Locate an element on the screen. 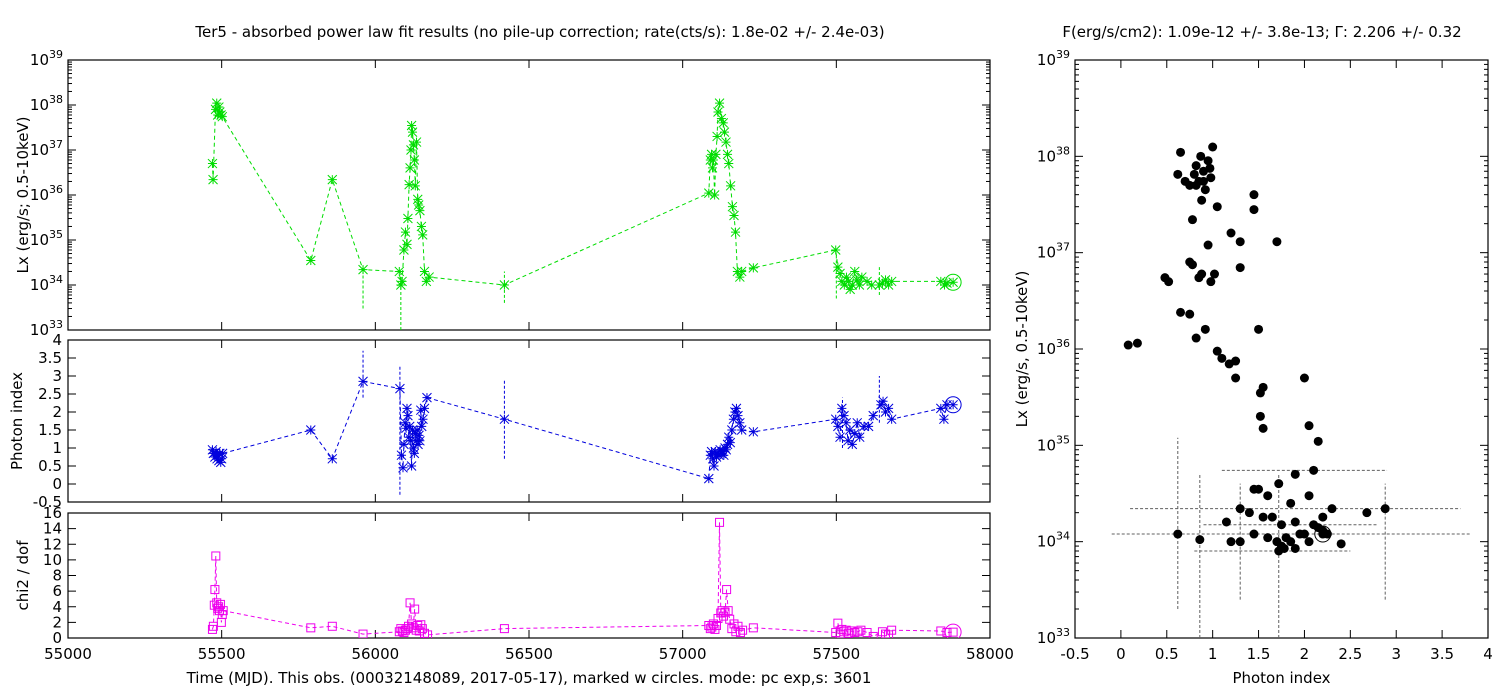  plot-area is located at coordinates (584, 577).